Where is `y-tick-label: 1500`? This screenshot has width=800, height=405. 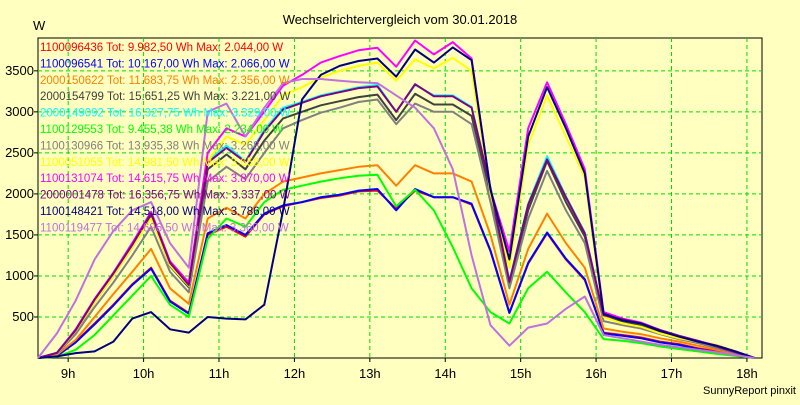
y-tick-label: 1500 is located at coordinates (19, 234).